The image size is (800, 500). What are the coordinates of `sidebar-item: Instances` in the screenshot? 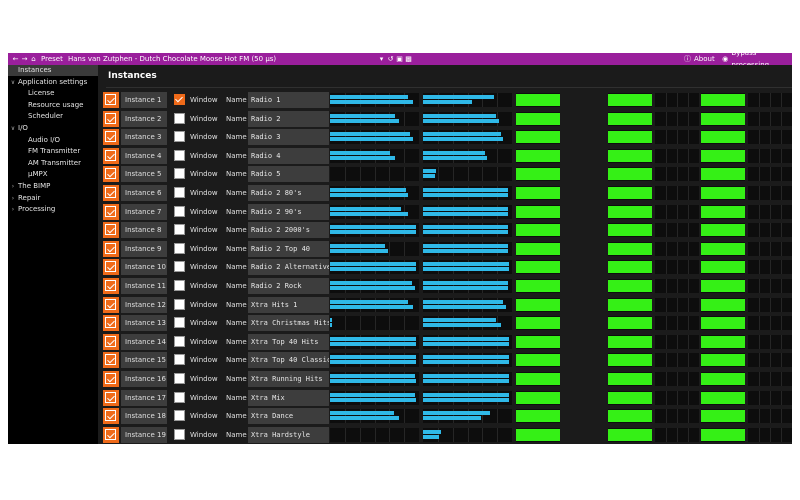 It's located at (53, 70).